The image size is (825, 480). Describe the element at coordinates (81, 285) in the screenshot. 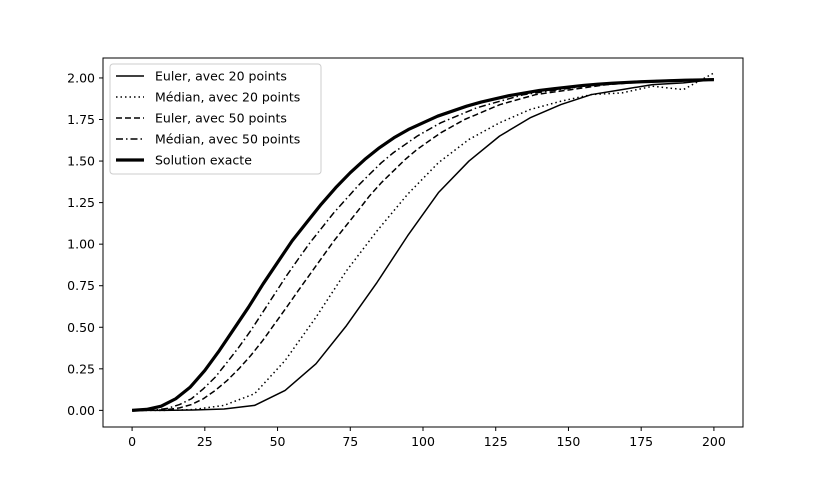

I see `y-tick-label: 0.75` at that location.